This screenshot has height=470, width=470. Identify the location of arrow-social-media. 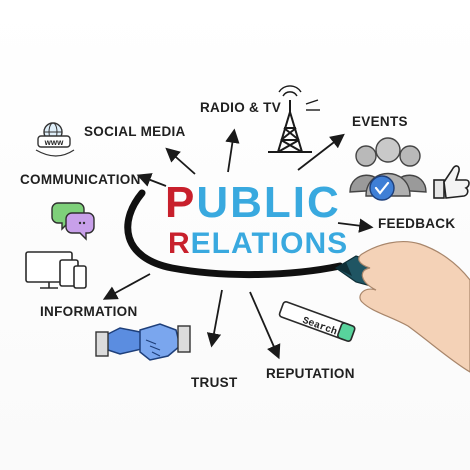
(180, 161).